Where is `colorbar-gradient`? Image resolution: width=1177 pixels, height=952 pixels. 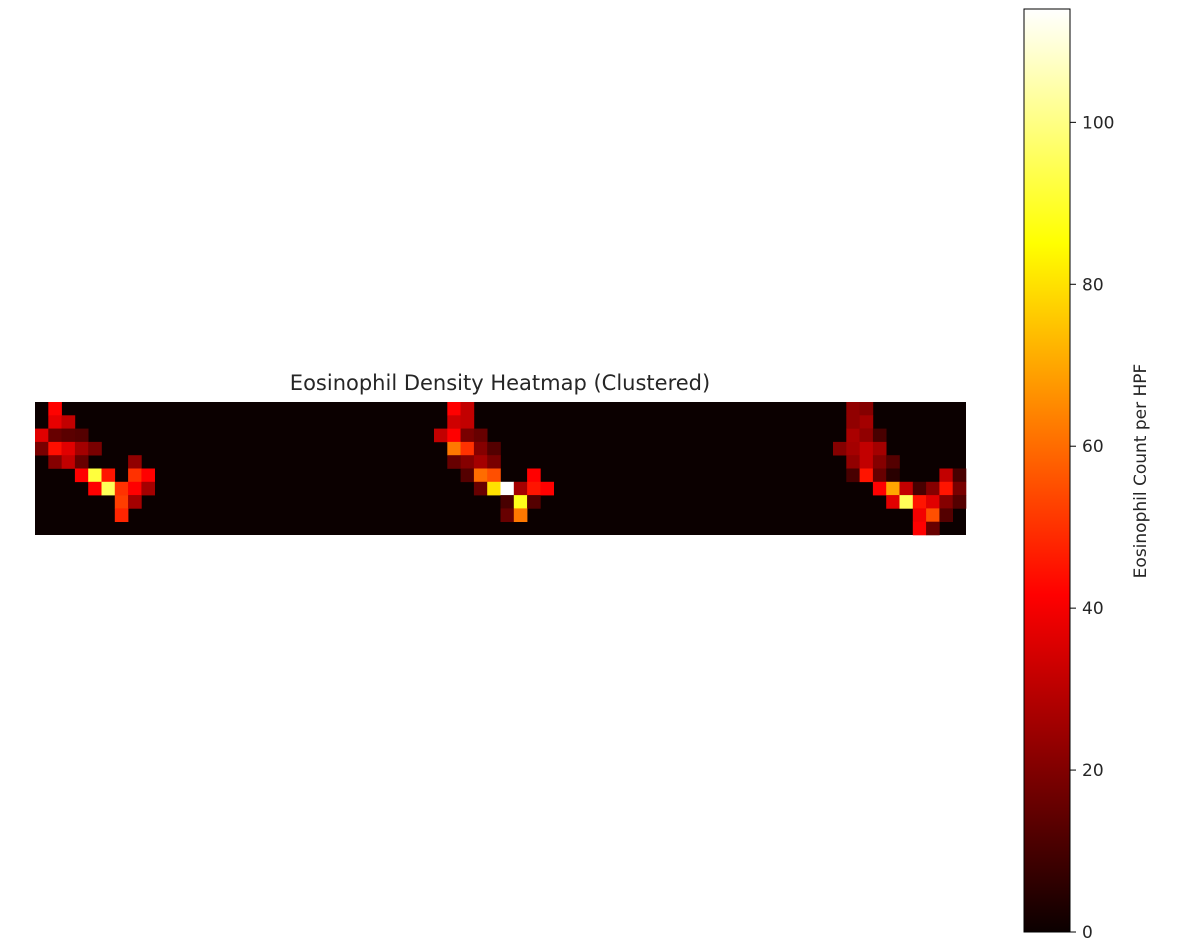 colorbar-gradient is located at coordinates (1047, 470).